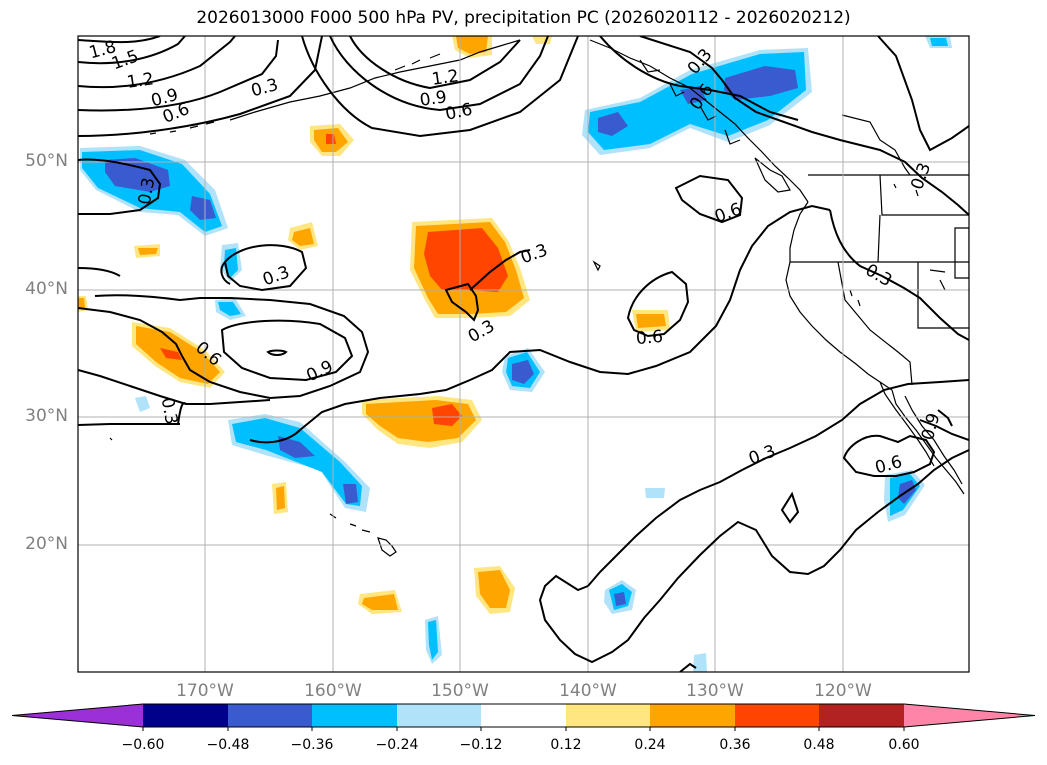 The height and width of the screenshot is (765, 1047). I want to click on lat-label-50n: 50°N, so click(46, 161).